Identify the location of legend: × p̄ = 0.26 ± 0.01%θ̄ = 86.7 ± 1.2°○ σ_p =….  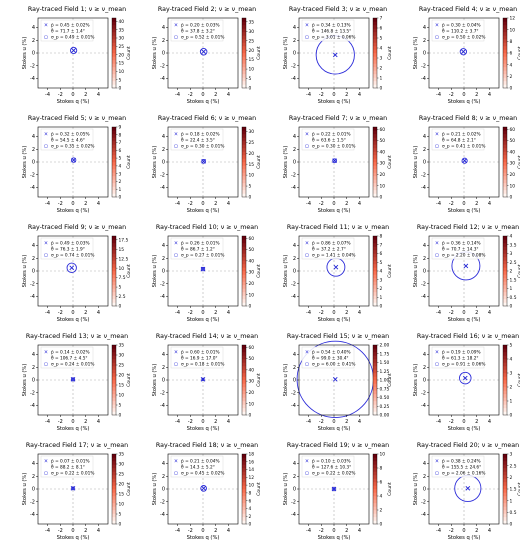
(197, 248).